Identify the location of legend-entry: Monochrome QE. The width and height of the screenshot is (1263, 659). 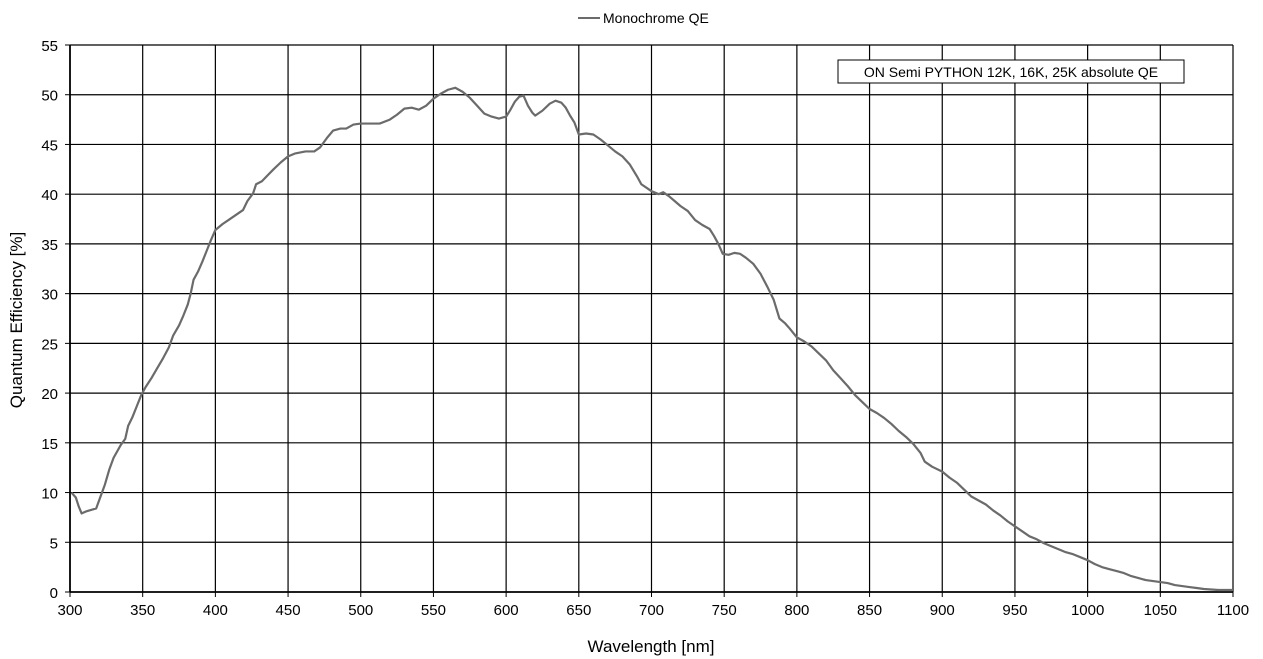
(656, 18).